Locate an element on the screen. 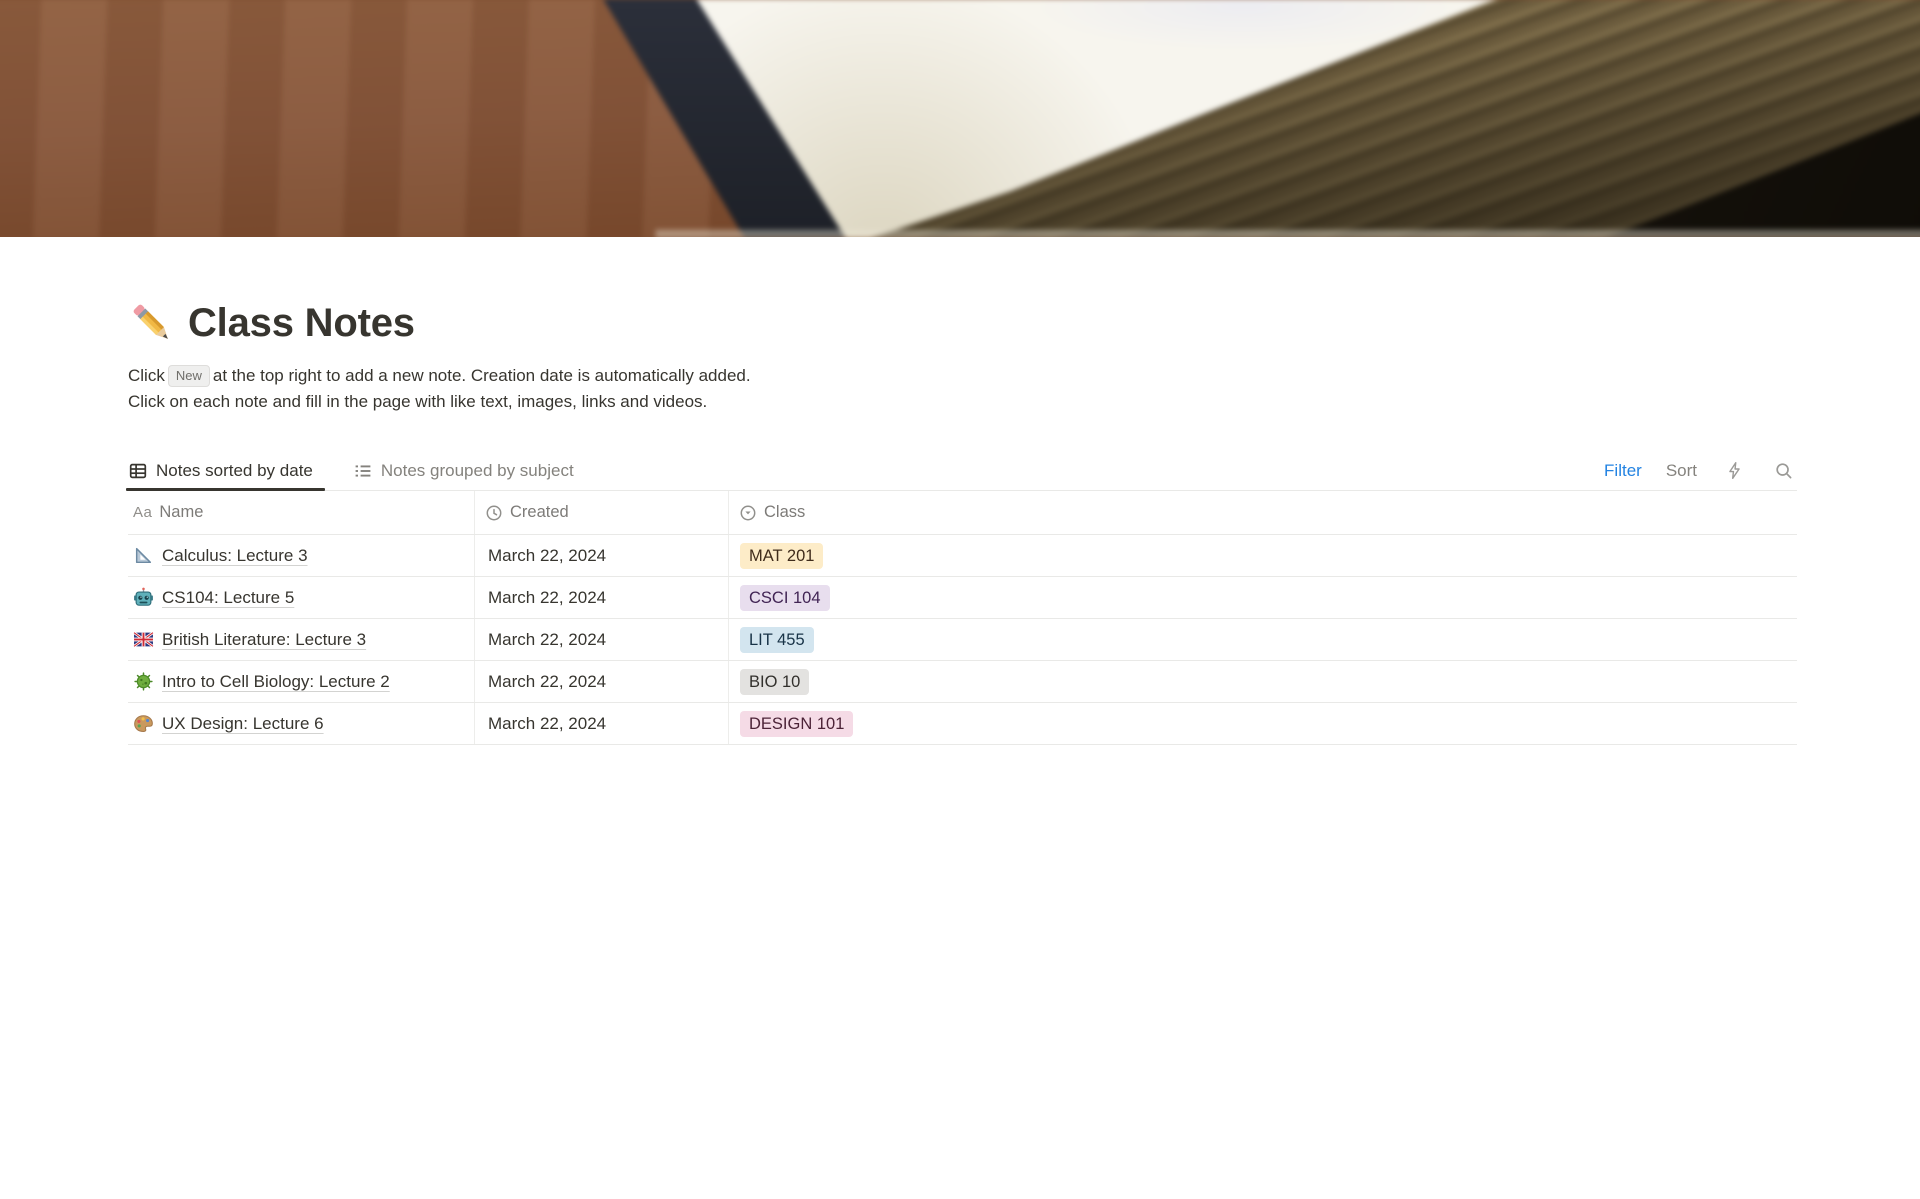 Image resolution: width=1920 pixels, height=1199 pixels. note-name-cell: British Literature: Lecture 3 is located at coordinates (301, 639).